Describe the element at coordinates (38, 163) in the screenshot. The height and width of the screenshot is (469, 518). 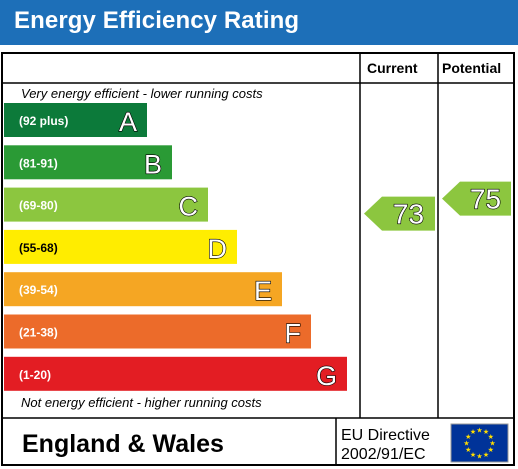
I see `band-range-b: (81-91)` at that location.